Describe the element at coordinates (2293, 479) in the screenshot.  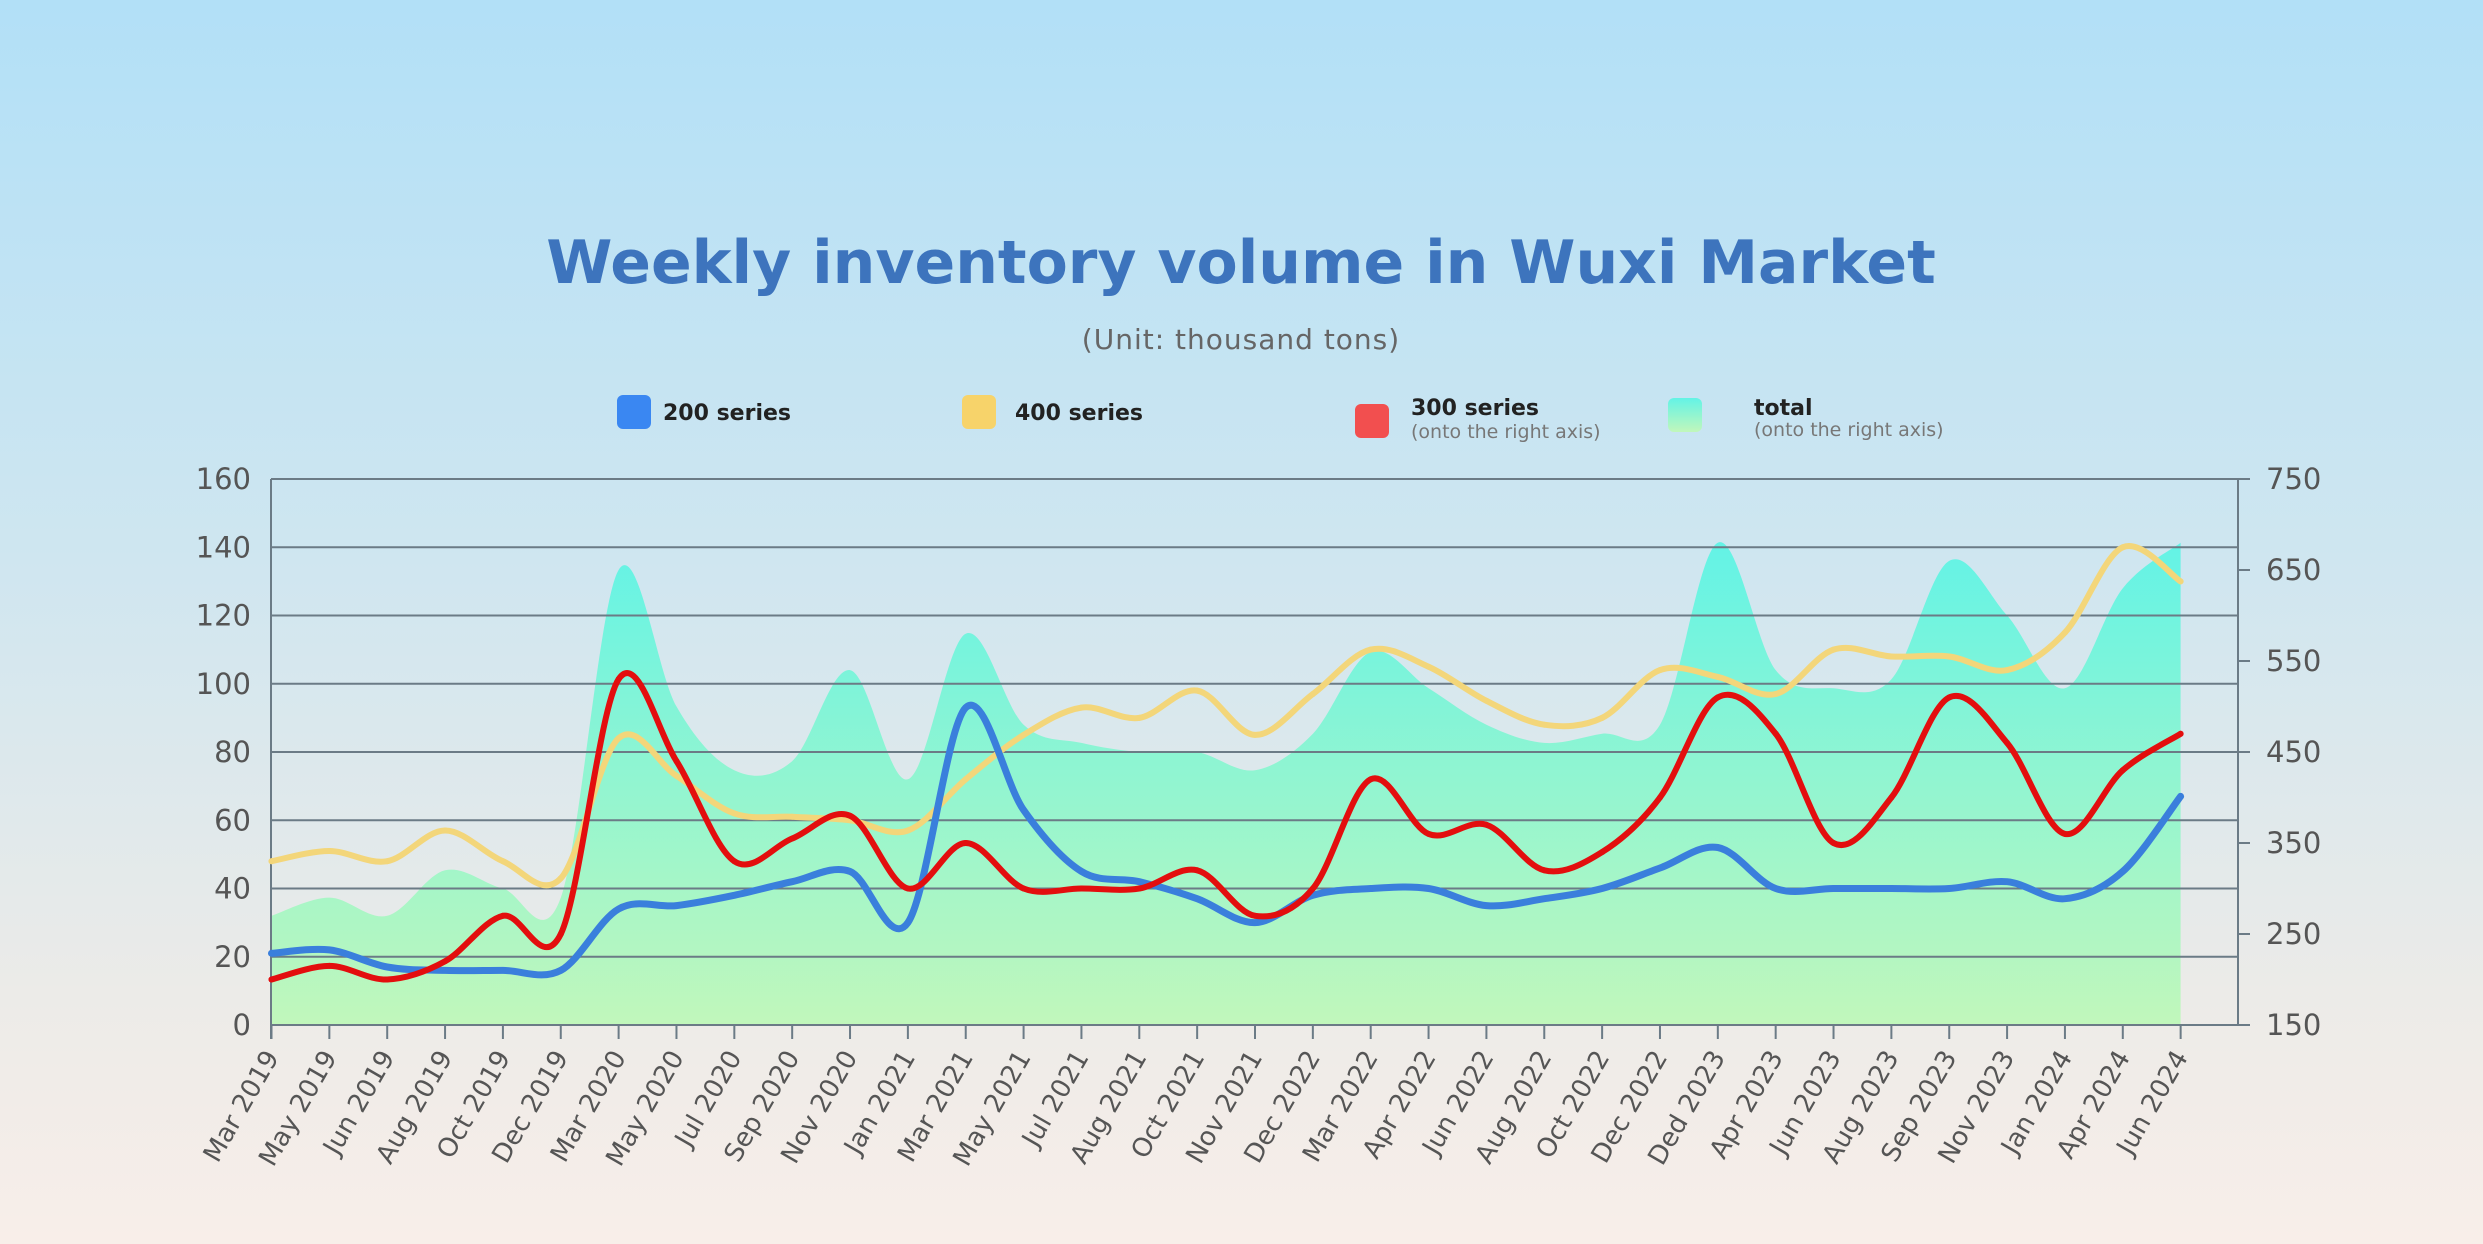
I see `right-tick-label: 750` at that location.